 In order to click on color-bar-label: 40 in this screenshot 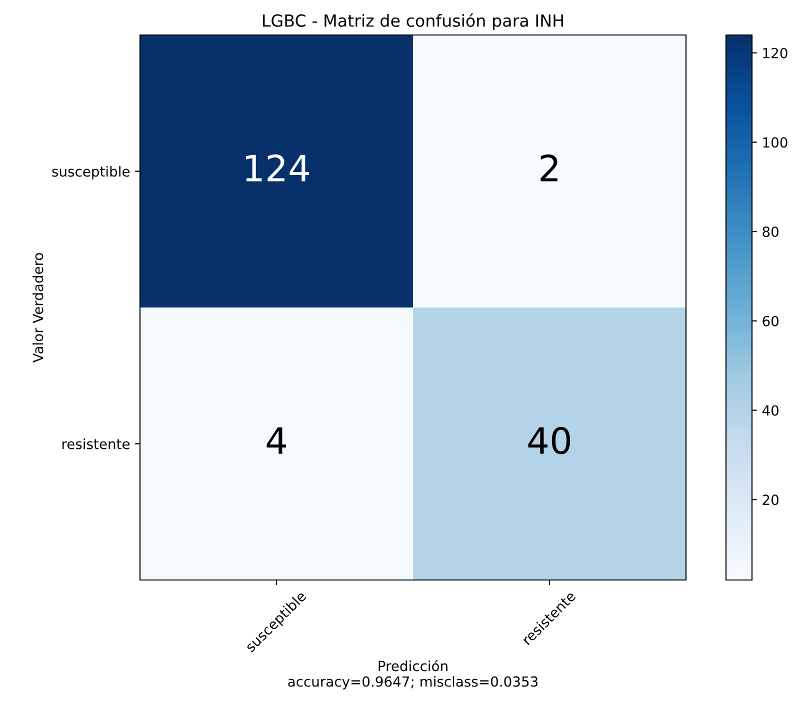, I will do `click(770, 410)`.